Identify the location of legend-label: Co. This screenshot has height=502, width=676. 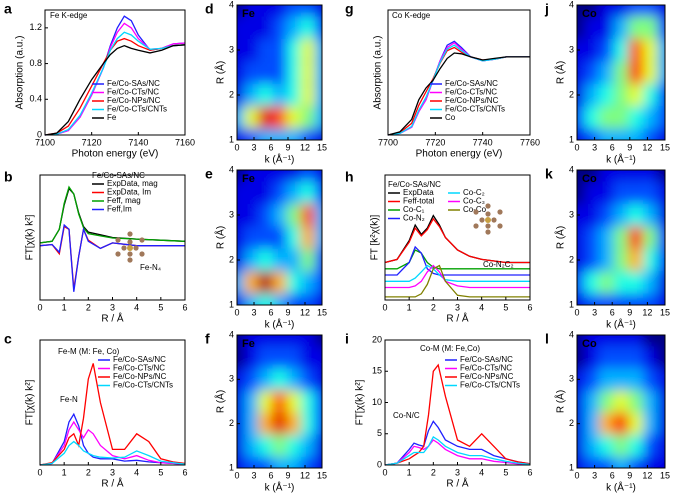
(450, 117).